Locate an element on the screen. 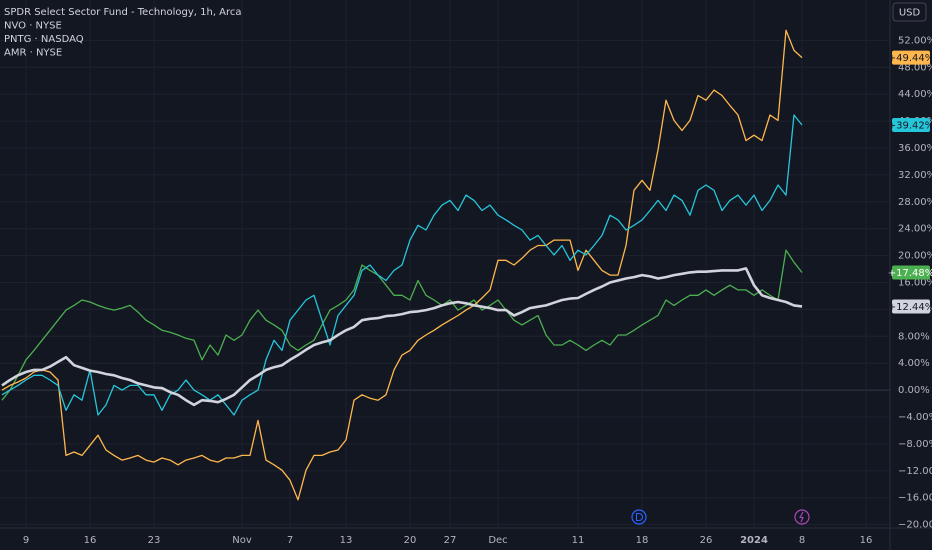 This screenshot has width=932, height=550. x-tick-label: 8 is located at coordinates (802, 540).